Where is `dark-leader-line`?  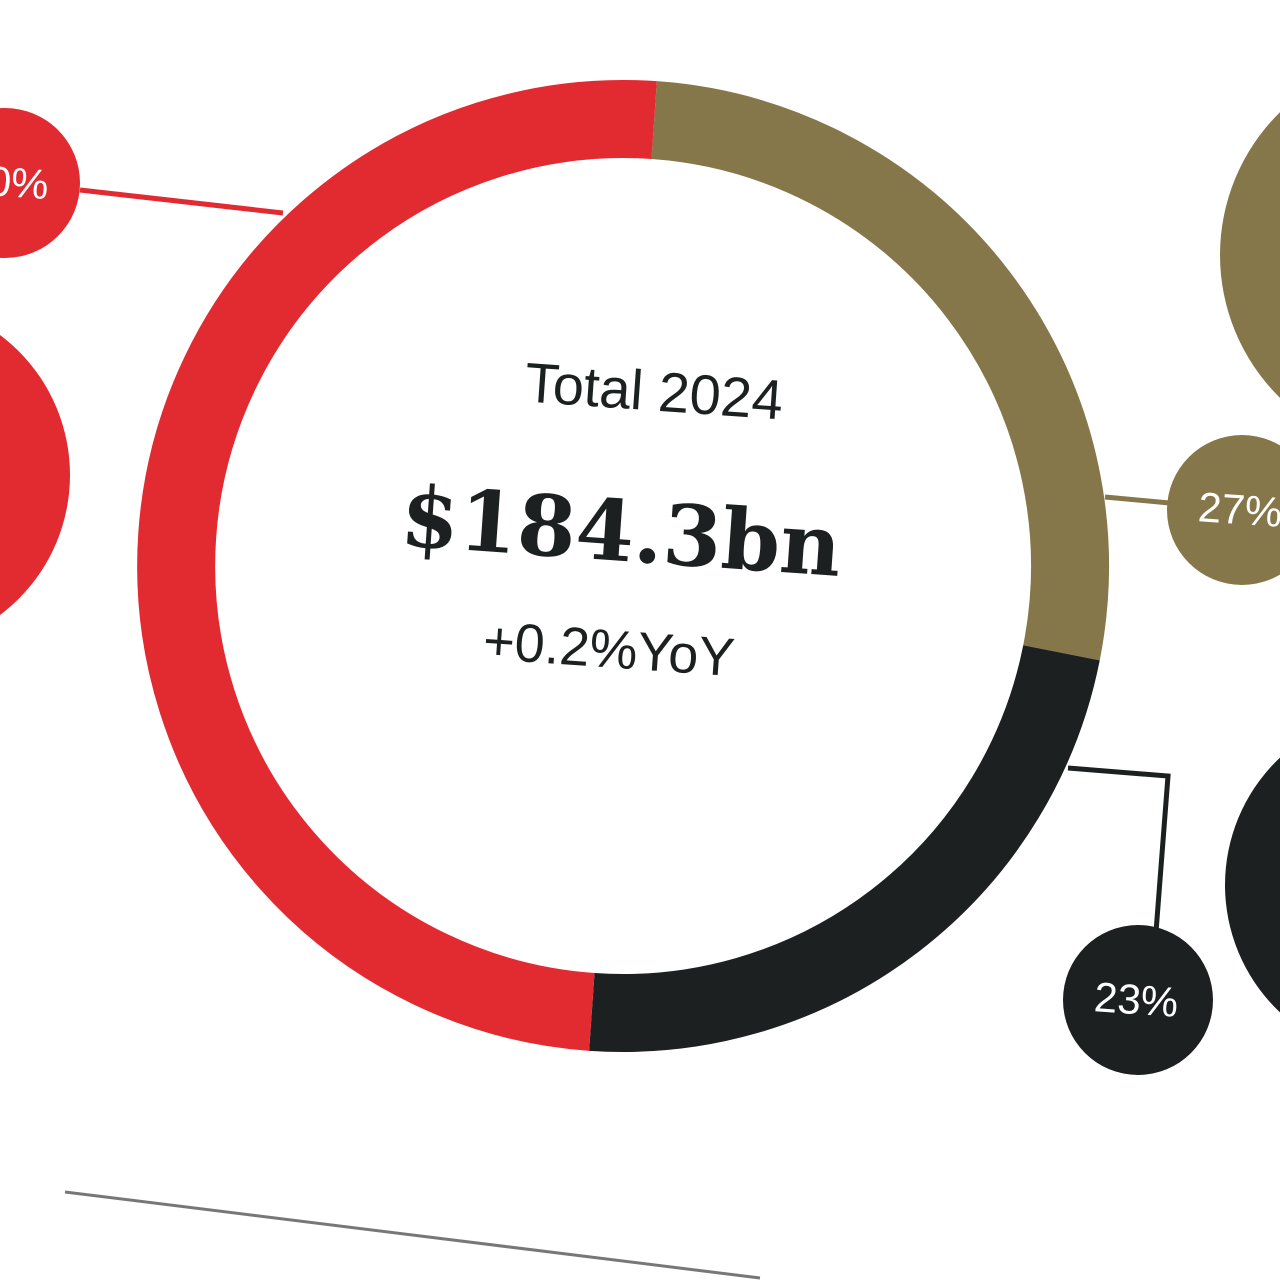 dark-leader-line is located at coordinates (1119, 849).